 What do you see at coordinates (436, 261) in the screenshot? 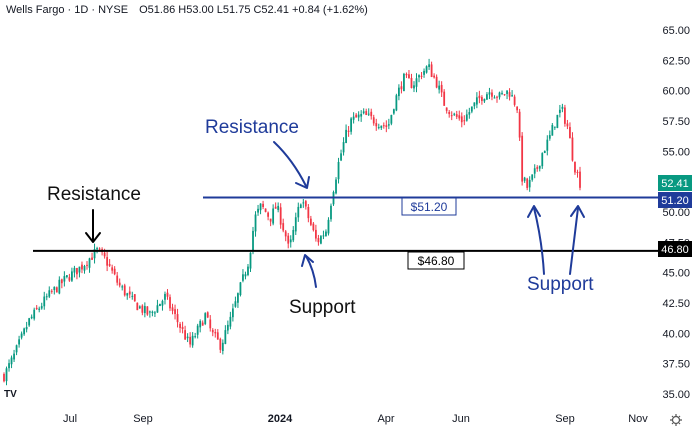
I see `level-label-46-80: $46.80` at bounding box center [436, 261].